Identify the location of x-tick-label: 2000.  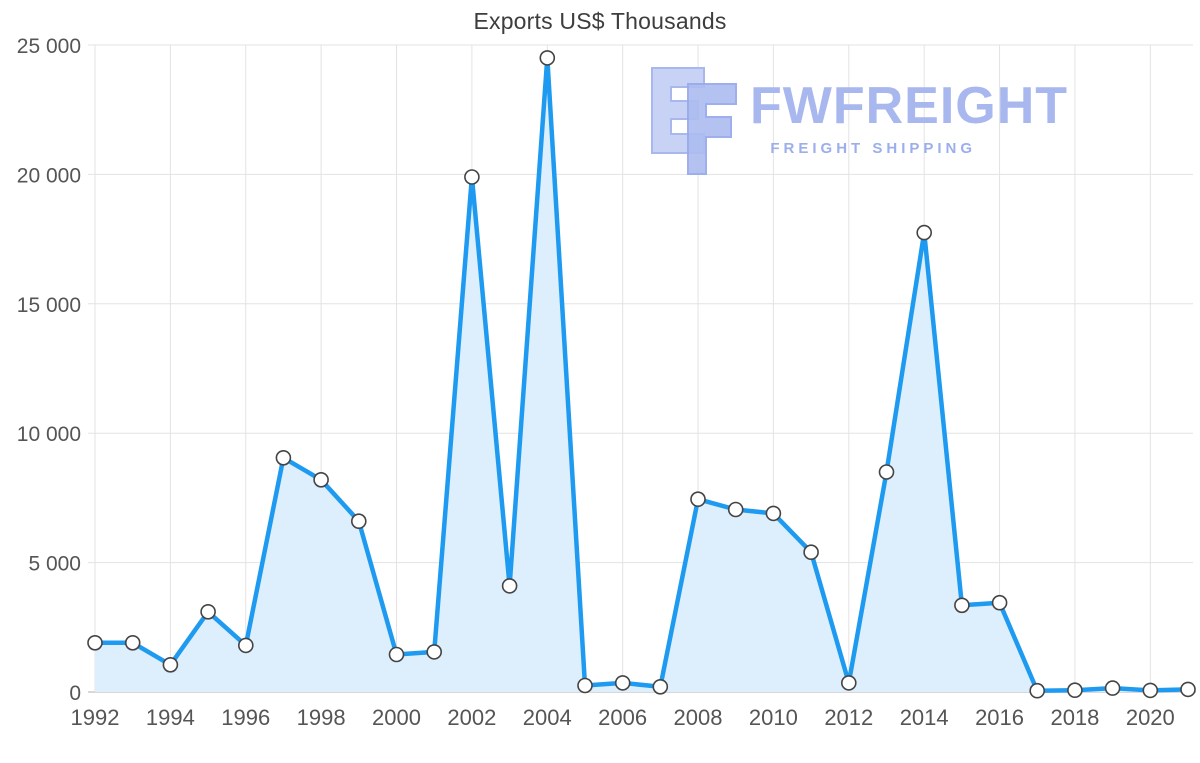
(396, 717).